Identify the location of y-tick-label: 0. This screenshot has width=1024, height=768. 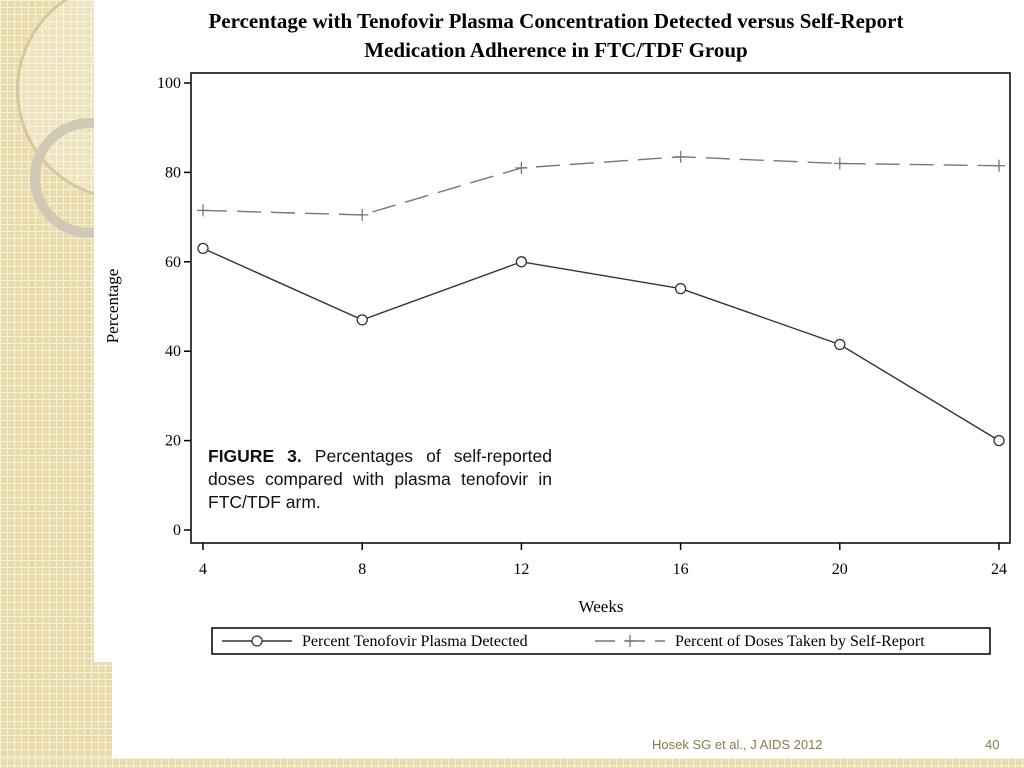
(177, 530).